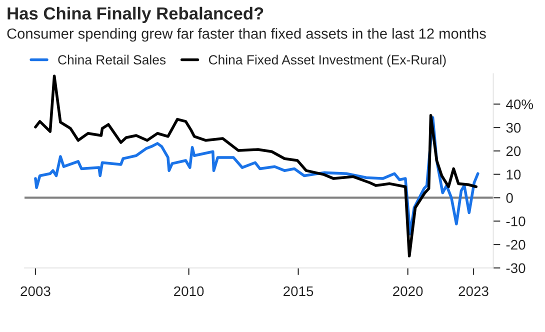 The image size is (545, 332). Describe the element at coordinates (246, 35) in the screenshot. I see `chart-subtitle: Consumer spending grew far faster than fixed assets in the last 12 months` at that location.